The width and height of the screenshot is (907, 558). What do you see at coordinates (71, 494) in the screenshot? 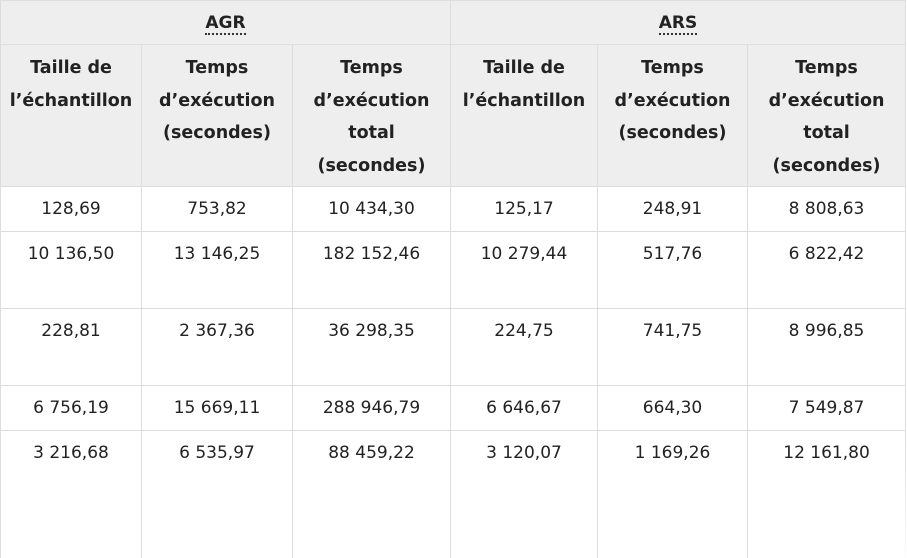
I see `table-cell: 3 216,68` at bounding box center [71, 494].